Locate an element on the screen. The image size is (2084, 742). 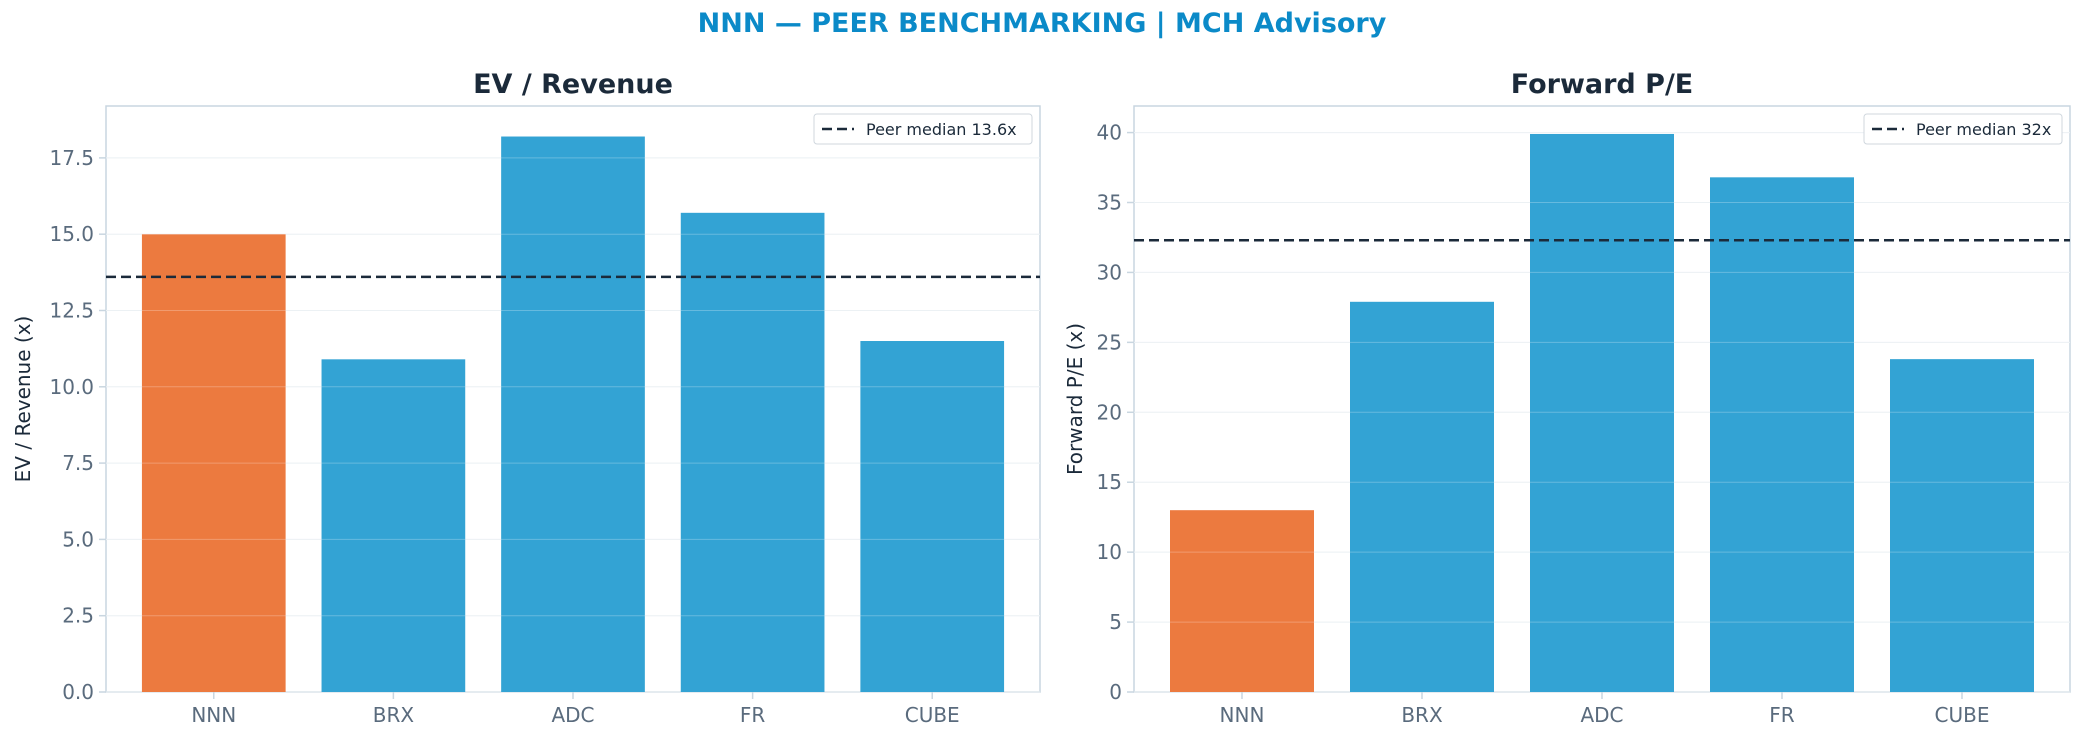
y-tick-label: 30 is located at coordinates (1109, 272).